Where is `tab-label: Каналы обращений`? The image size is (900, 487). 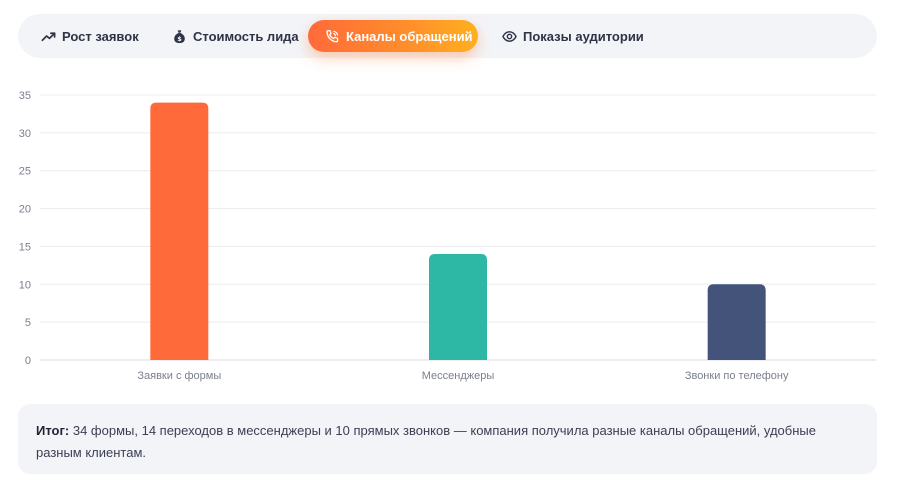
tab-label: Каналы обращений is located at coordinates (409, 36).